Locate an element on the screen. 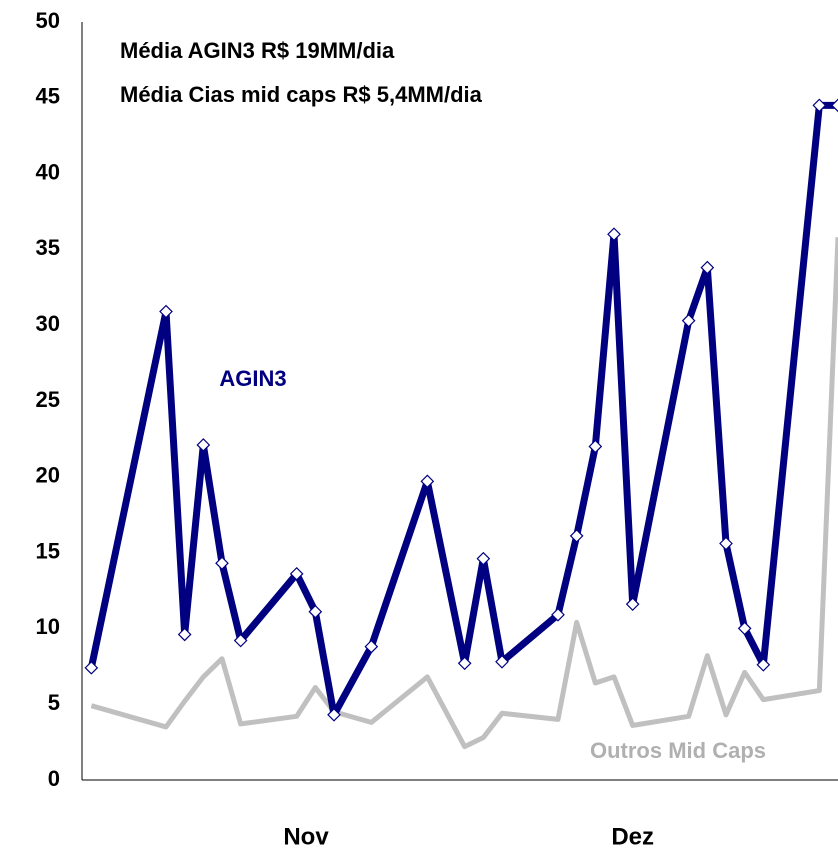  y-tick-label: 40 is located at coordinates (48, 171).